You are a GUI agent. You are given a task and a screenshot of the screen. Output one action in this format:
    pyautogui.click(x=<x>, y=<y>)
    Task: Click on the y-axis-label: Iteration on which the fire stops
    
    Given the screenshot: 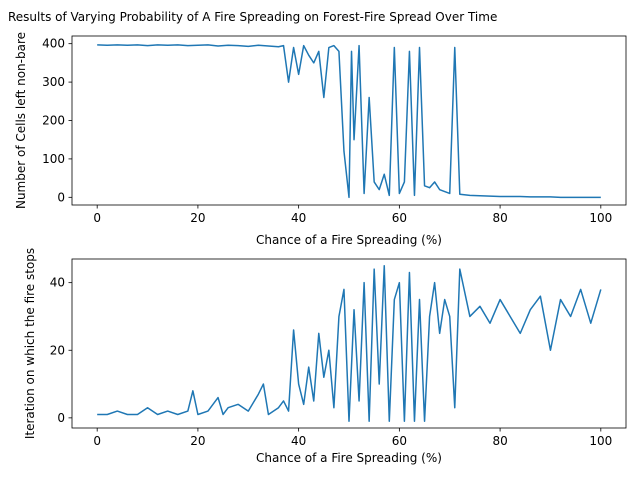 What is the action you would take?
    pyautogui.click(x=30, y=343)
    